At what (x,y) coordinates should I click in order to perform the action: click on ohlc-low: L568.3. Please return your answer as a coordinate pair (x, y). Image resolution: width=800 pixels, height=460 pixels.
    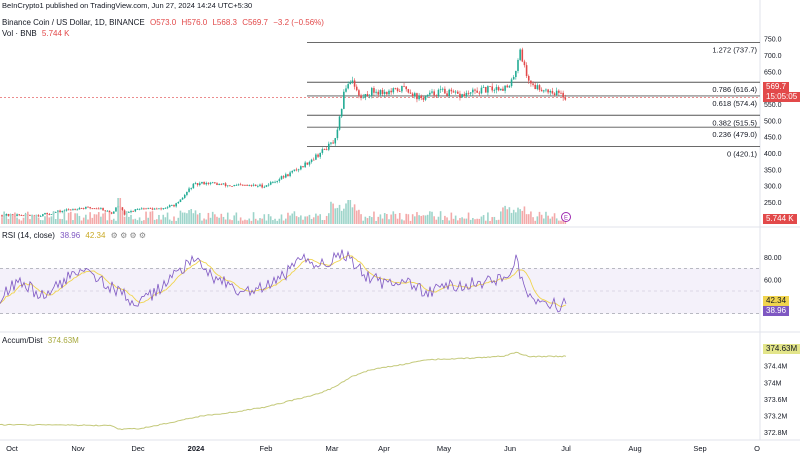
    Looking at the image, I should click on (224, 22).